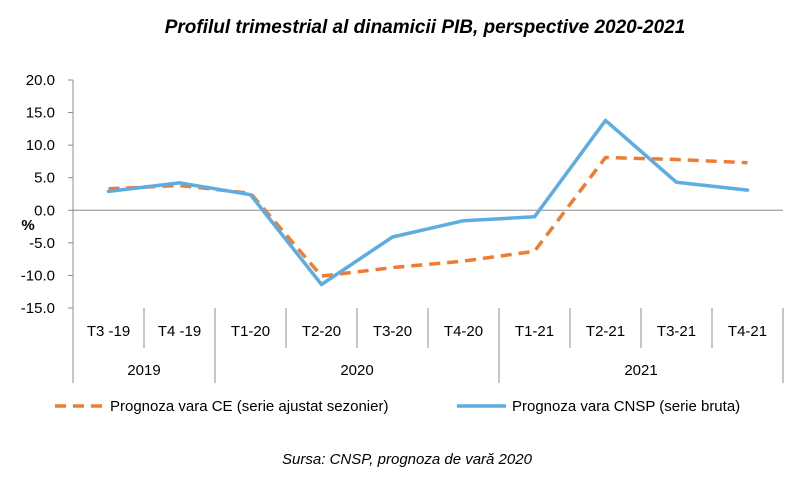 The height and width of the screenshot is (479, 800). What do you see at coordinates (42, 243) in the screenshot?
I see `y-tick-label: -5.0` at bounding box center [42, 243].